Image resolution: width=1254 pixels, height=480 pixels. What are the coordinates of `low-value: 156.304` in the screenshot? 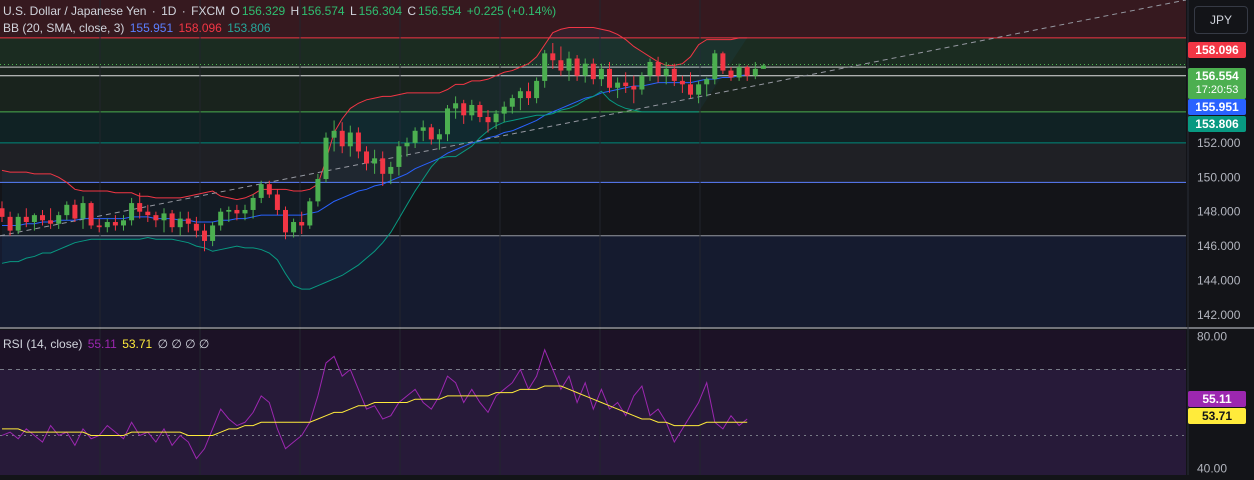 It's located at (380, 11).